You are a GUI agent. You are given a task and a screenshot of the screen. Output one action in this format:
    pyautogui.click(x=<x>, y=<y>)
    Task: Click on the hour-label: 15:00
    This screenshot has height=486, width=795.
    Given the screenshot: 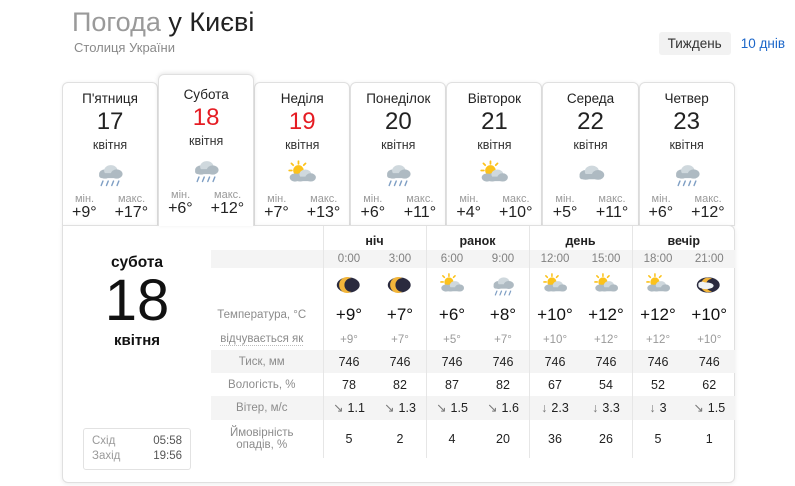 What is the action you would take?
    pyautogui.click(x=606, y=259)
    